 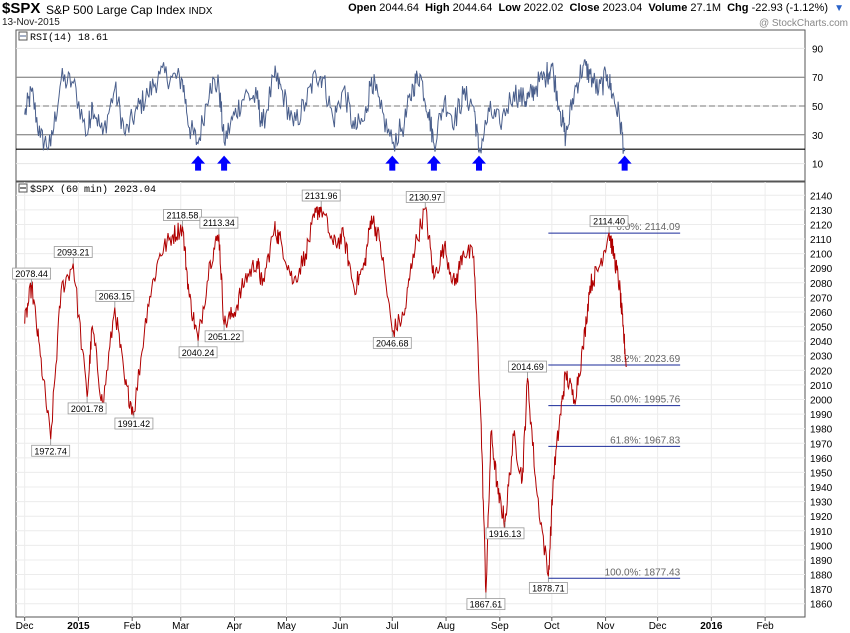 What do you see at coordinates (31, 274) in the screenshot?
I see `point-label: 2078.44` at bounding box center [31, 274].